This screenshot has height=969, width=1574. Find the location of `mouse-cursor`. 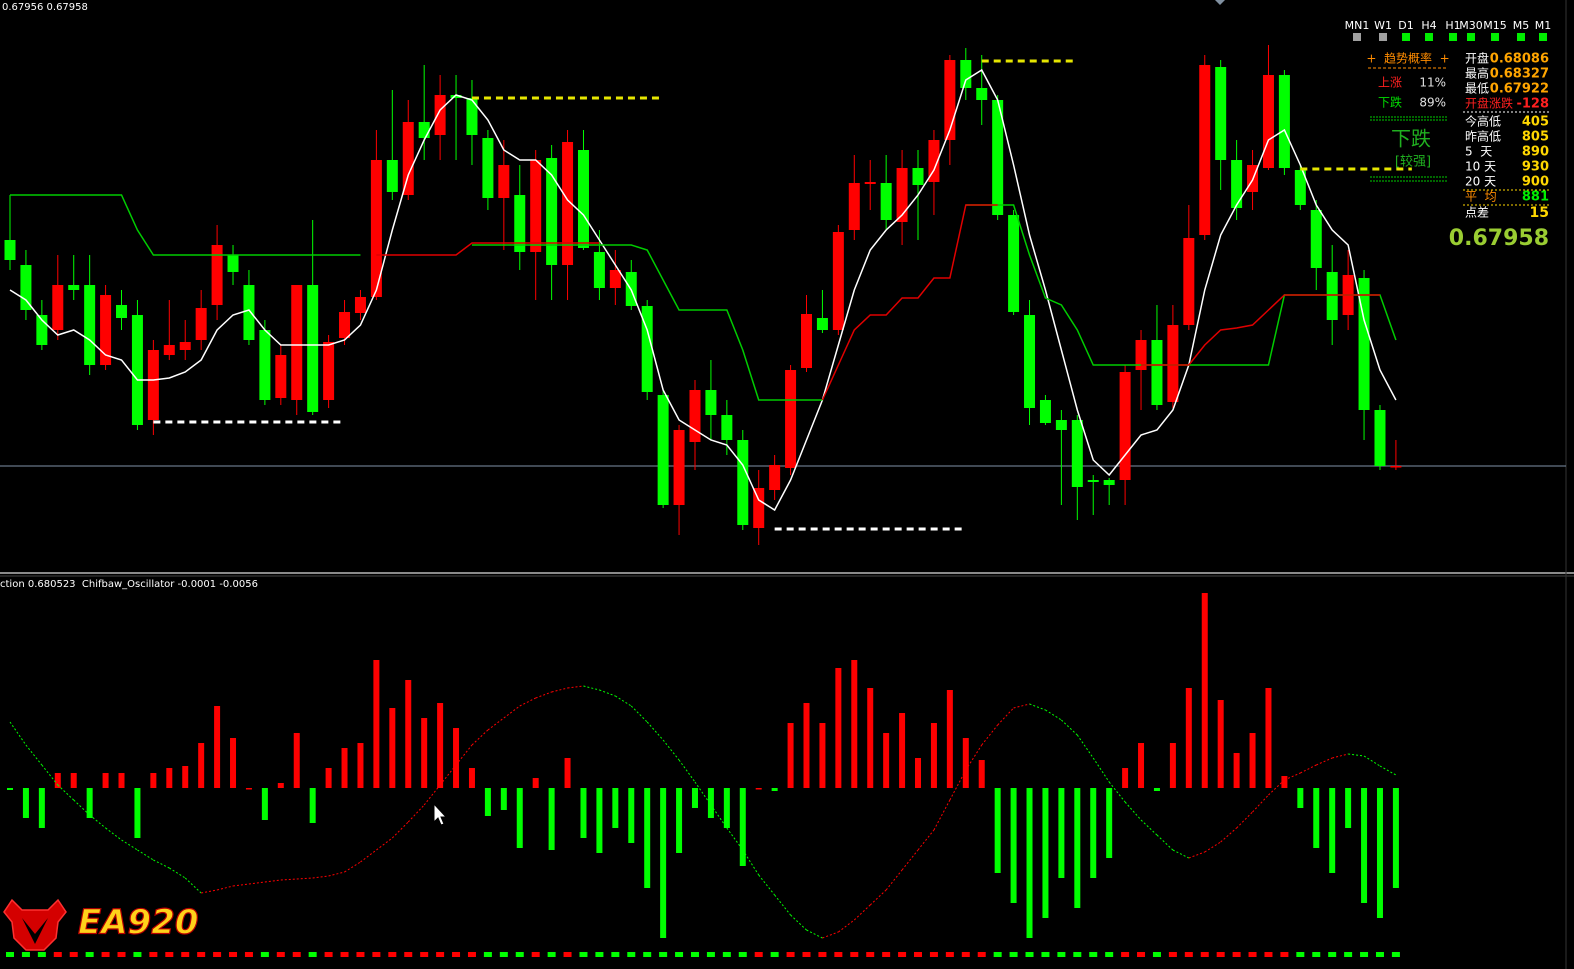

mouse-cursor is located at coordinates (440, 814).